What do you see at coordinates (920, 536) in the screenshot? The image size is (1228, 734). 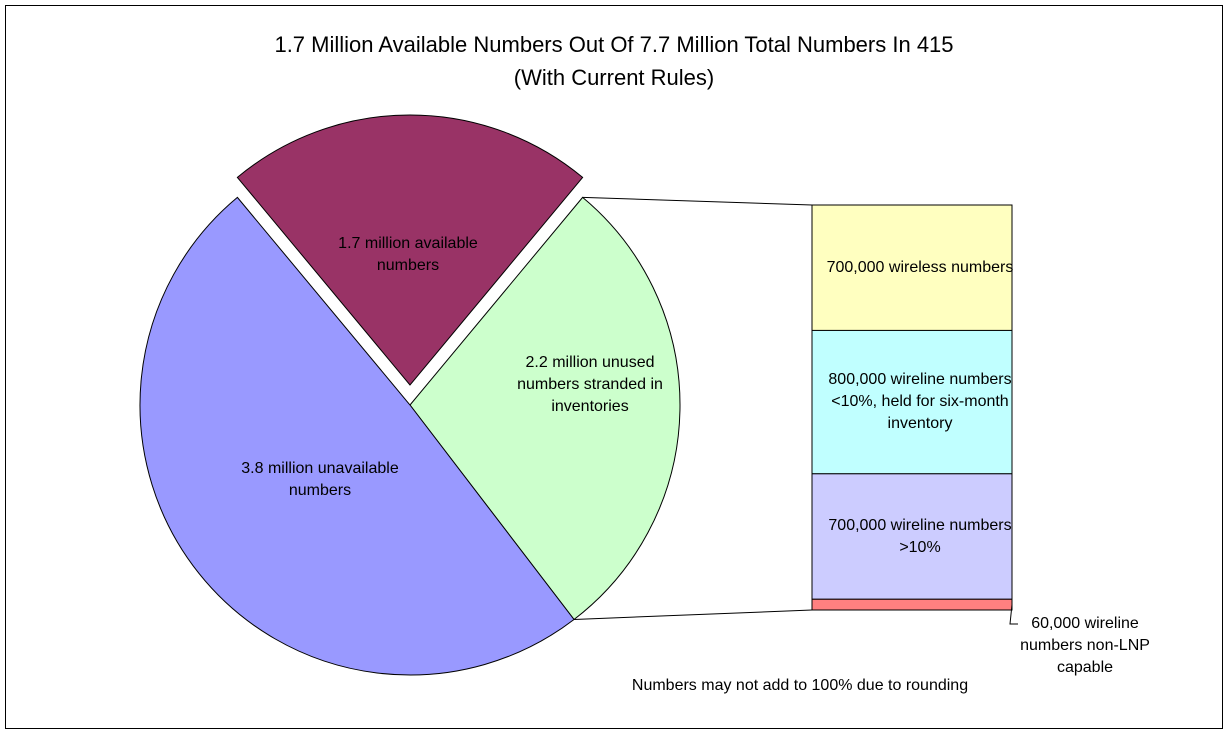 I see `bar-label: 700,000 wireline numbers >10%` at bounding box center [920, 536].